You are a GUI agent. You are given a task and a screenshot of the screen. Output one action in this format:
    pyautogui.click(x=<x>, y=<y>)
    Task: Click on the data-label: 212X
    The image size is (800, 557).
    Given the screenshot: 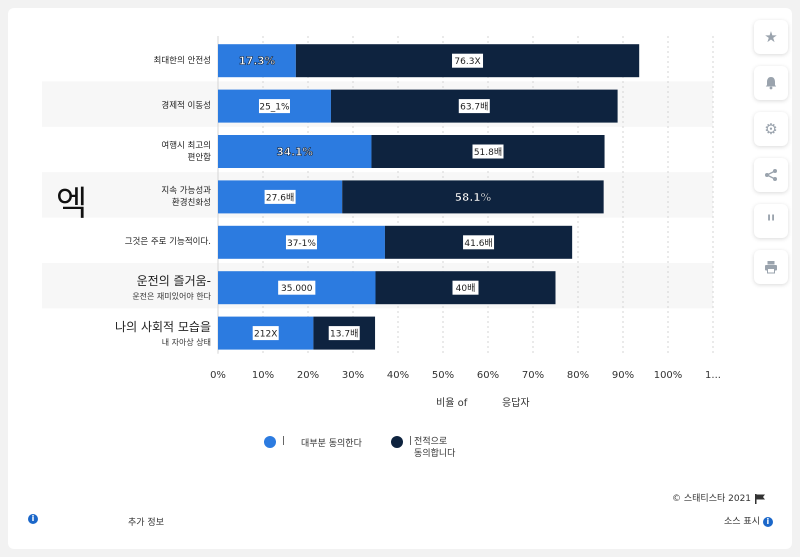 What is the action you would take?
    pyautogui.click(x=265, y=335)
    